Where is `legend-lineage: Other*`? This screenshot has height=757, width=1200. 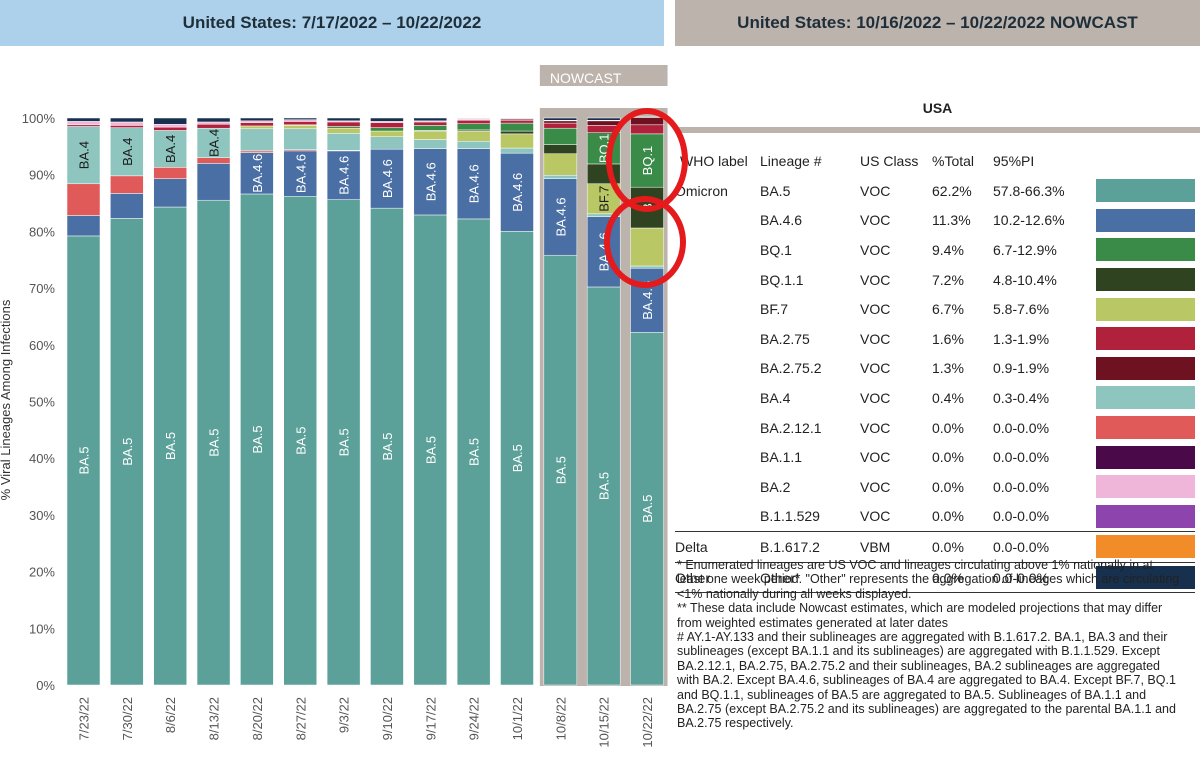
legend-lineage: Other* is located at coordinates (810, 578).